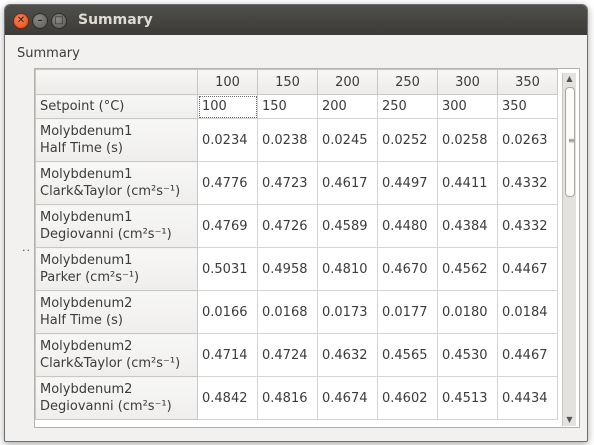 Image resolution: width=594 pixels, height=445 pixels. What do you see at coordinates (287, 355) in the screenshot?
I see `table-cell: 0.4724` at bounding box center [287, 355].